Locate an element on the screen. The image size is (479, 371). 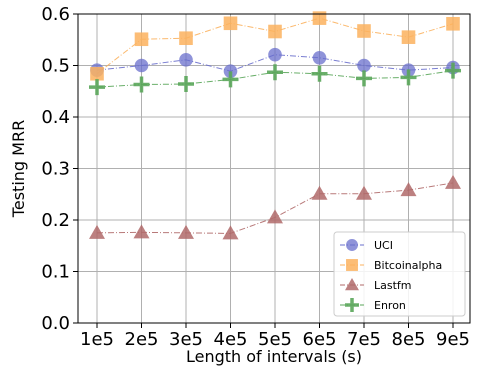
legend-label: UCI is located at coordinates (383, 245).